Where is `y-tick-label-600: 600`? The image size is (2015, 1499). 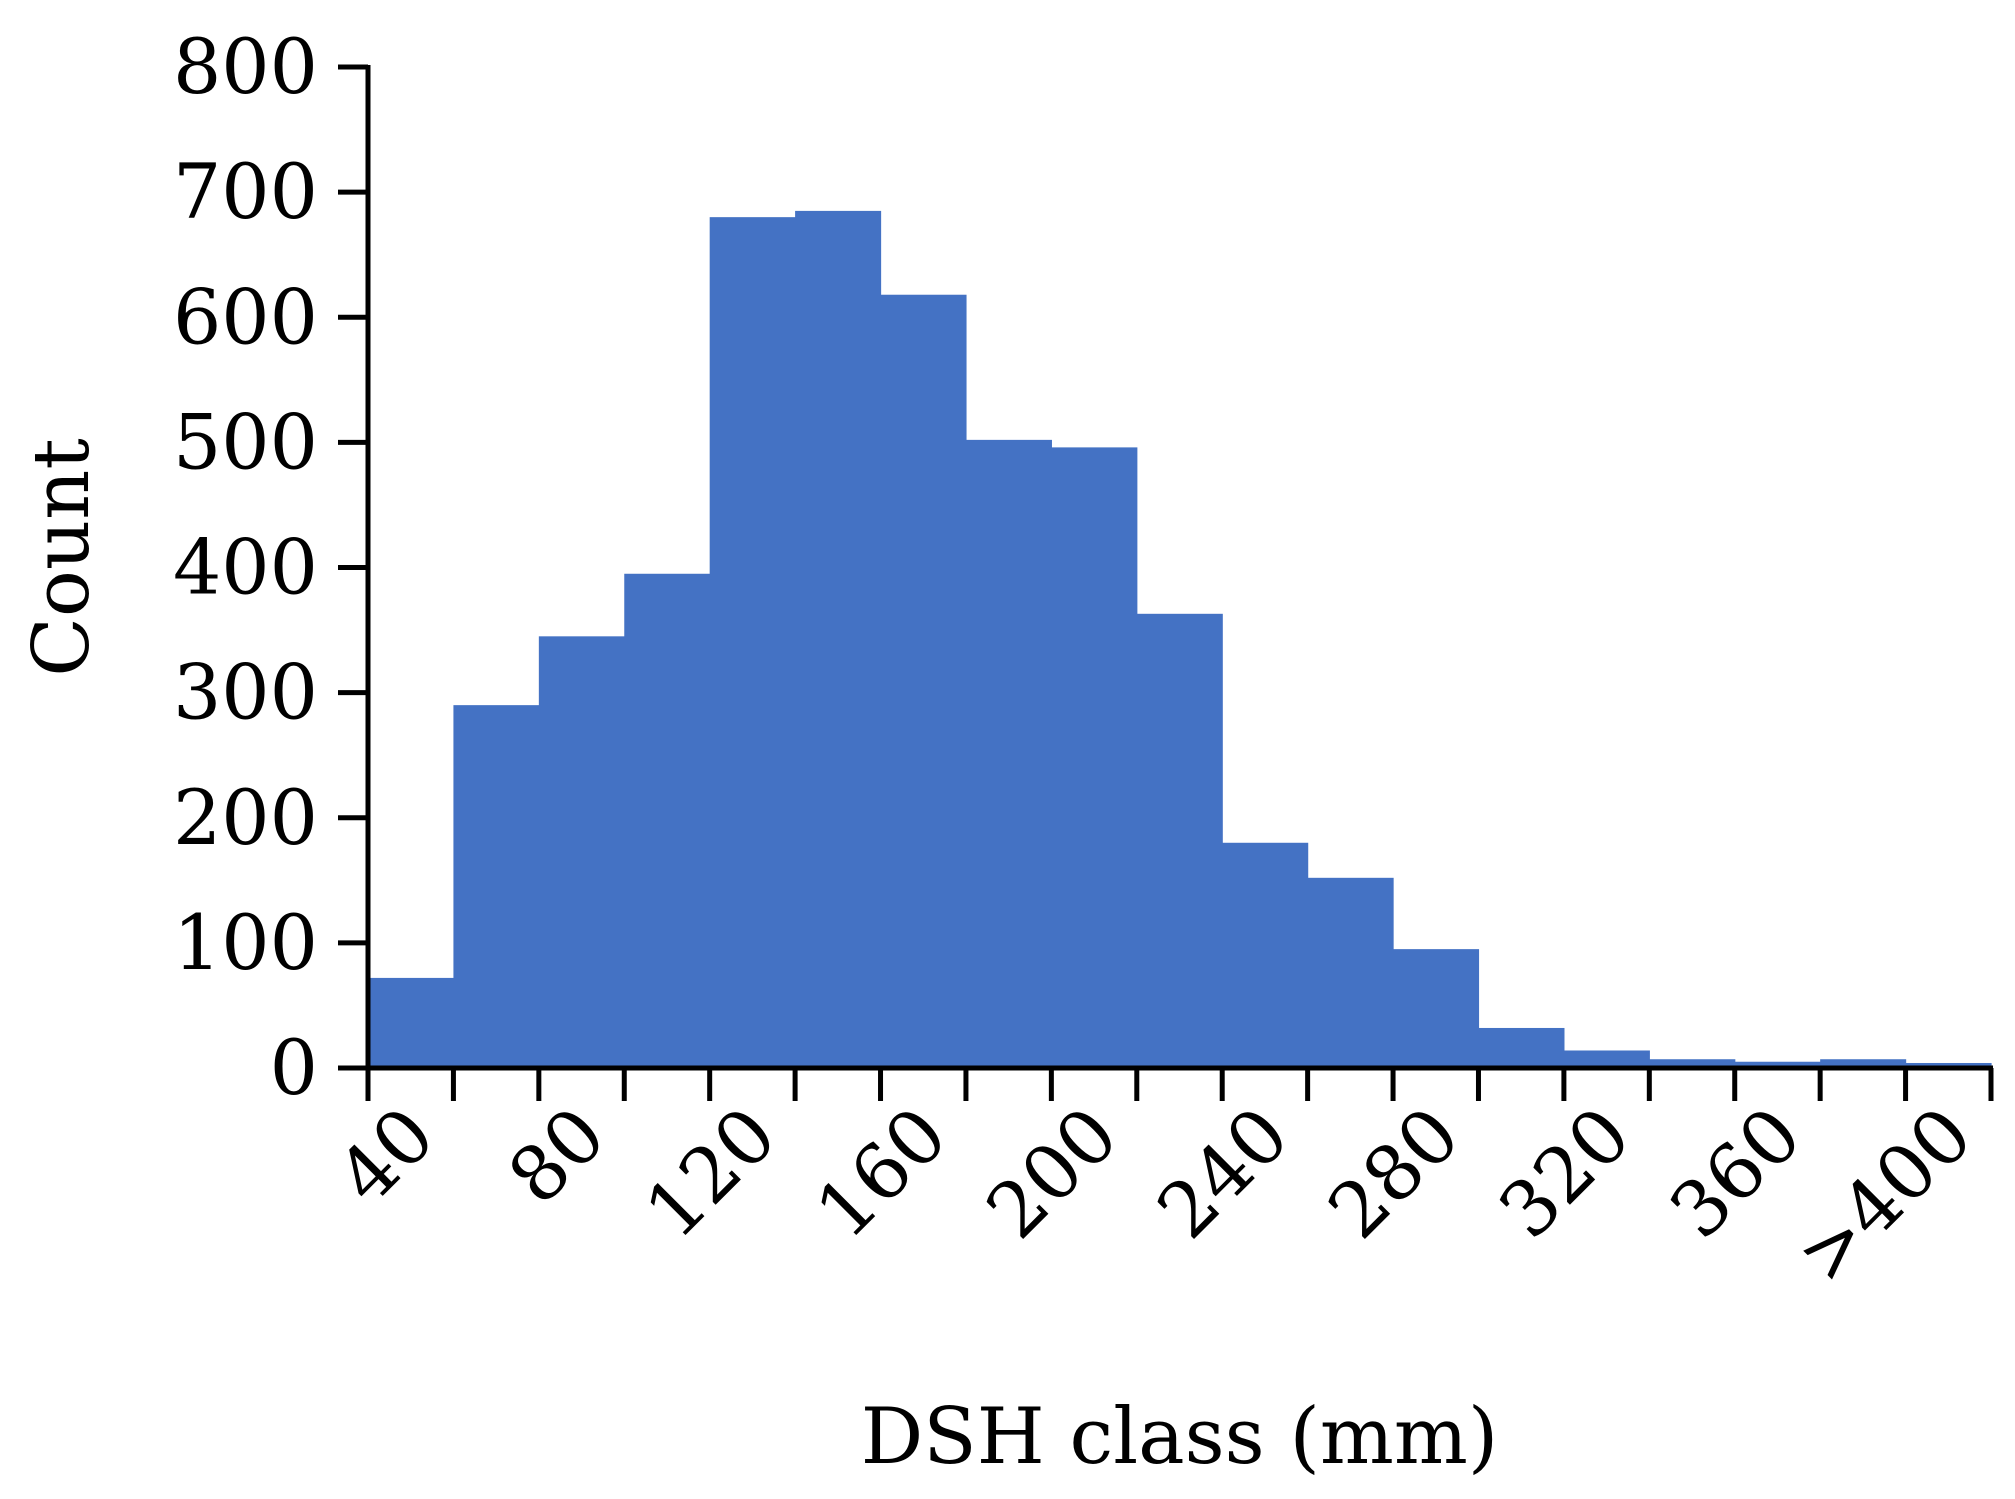
y-tick-label-600: 600 is located at coordinates (245, 316).